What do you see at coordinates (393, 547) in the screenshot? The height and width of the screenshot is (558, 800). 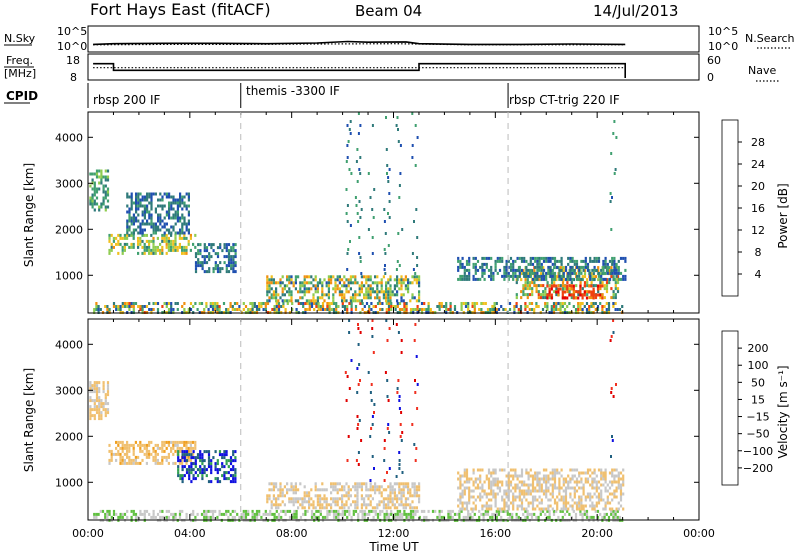 I see `x-axis-label: Time UT` at bounding box center [393, 547].